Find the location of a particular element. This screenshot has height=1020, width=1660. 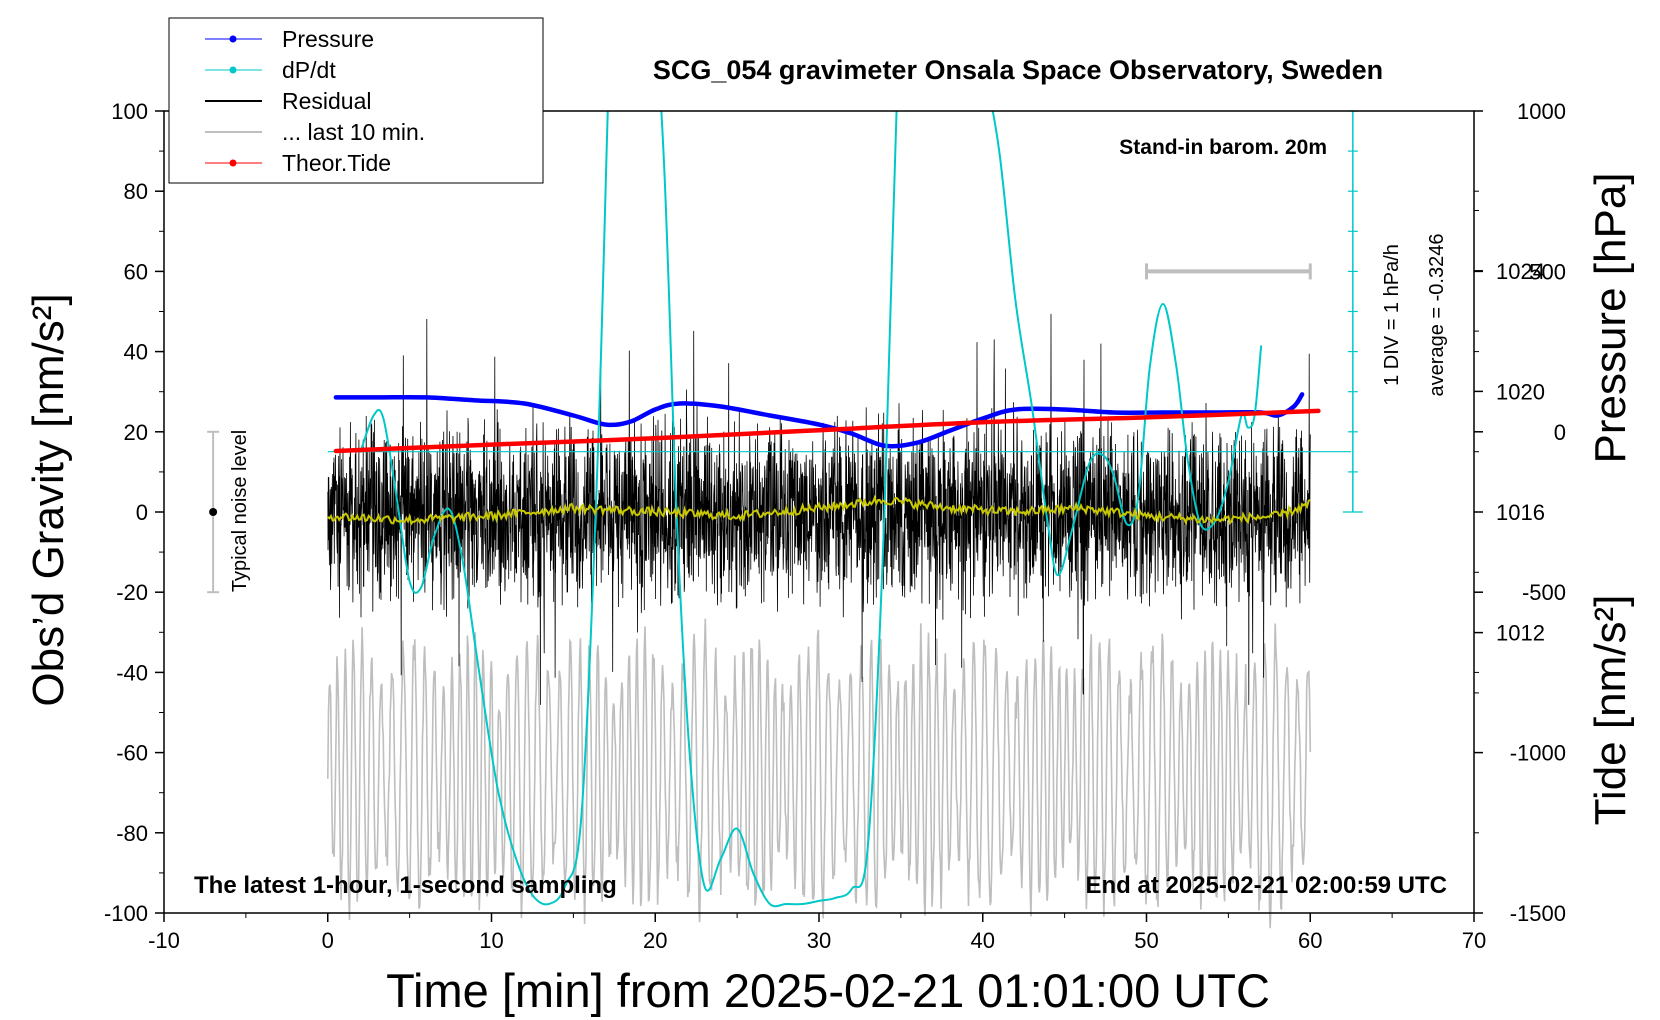

dpdt-average-label: average = -0.3246 is located at coordinates (1437, 315).